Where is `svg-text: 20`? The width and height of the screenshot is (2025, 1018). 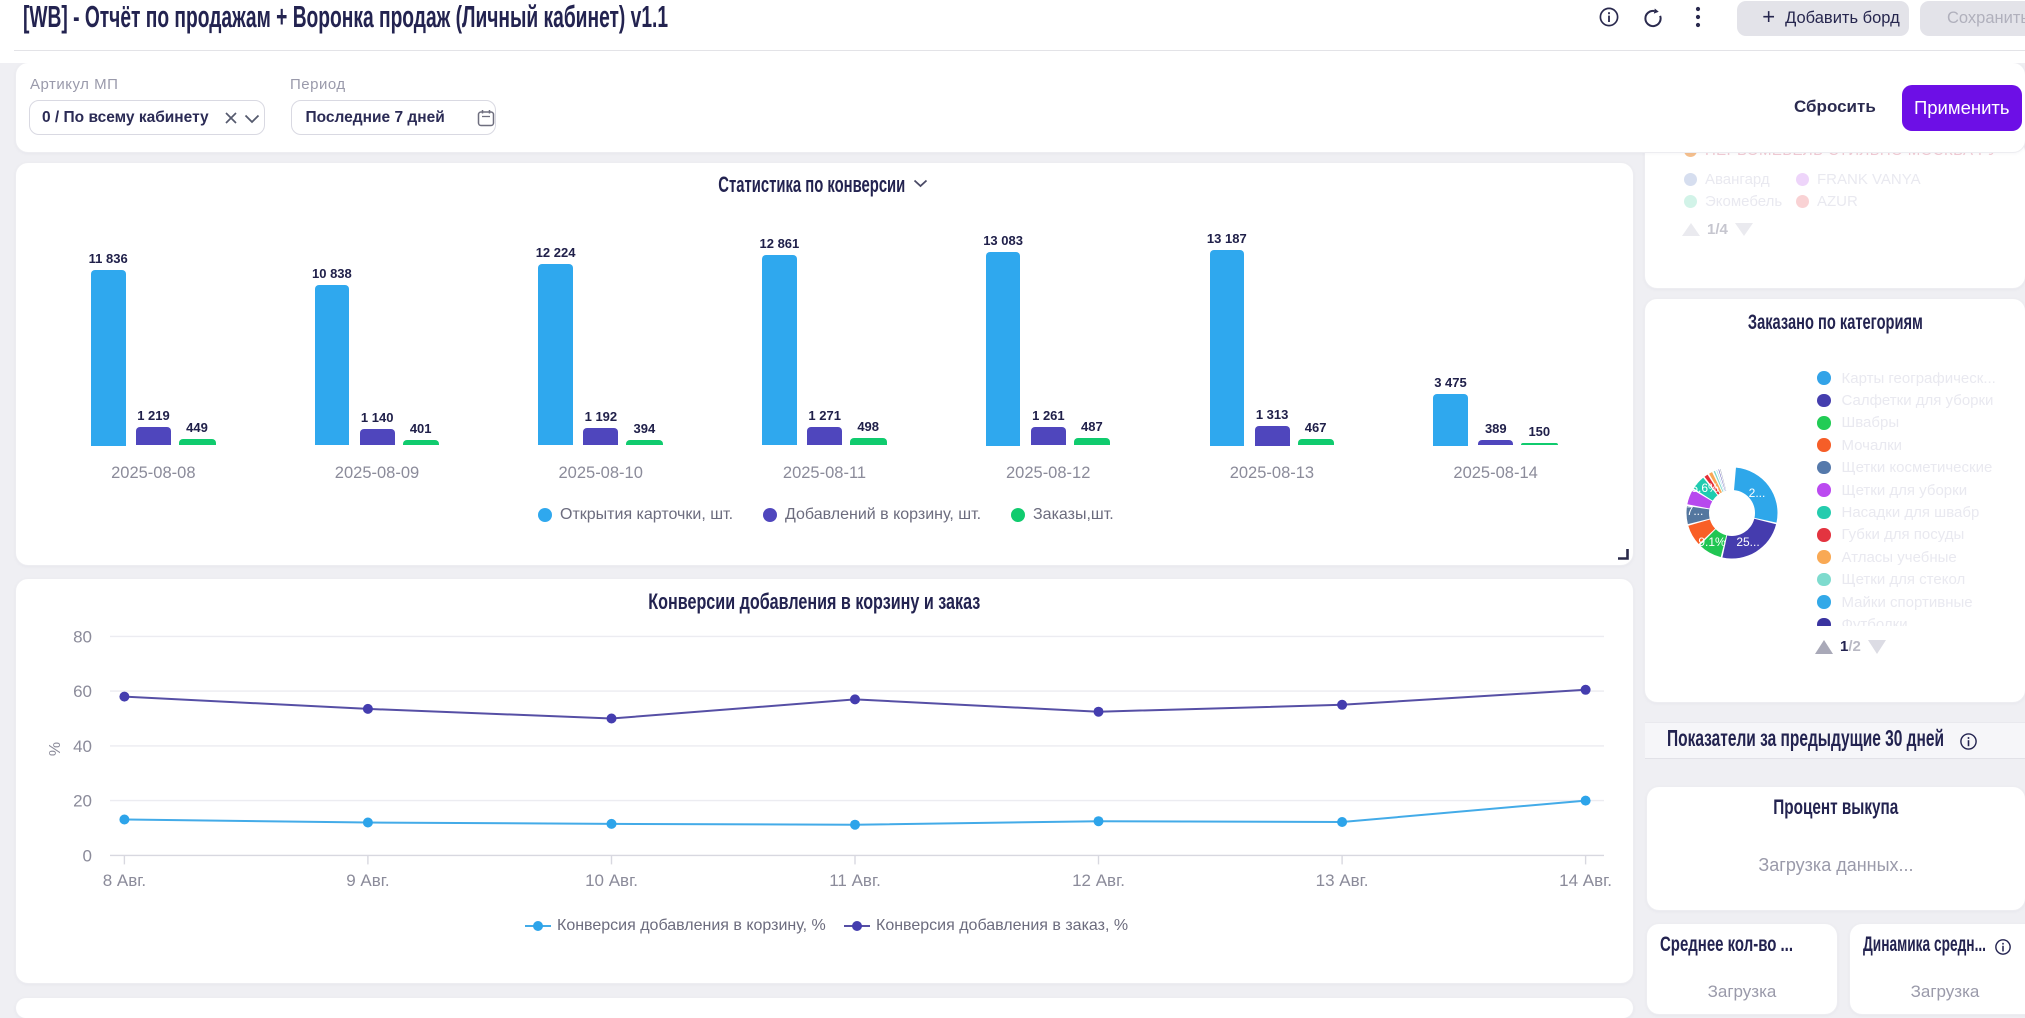 svg-text: 20 is located at coordinates (82, 801).